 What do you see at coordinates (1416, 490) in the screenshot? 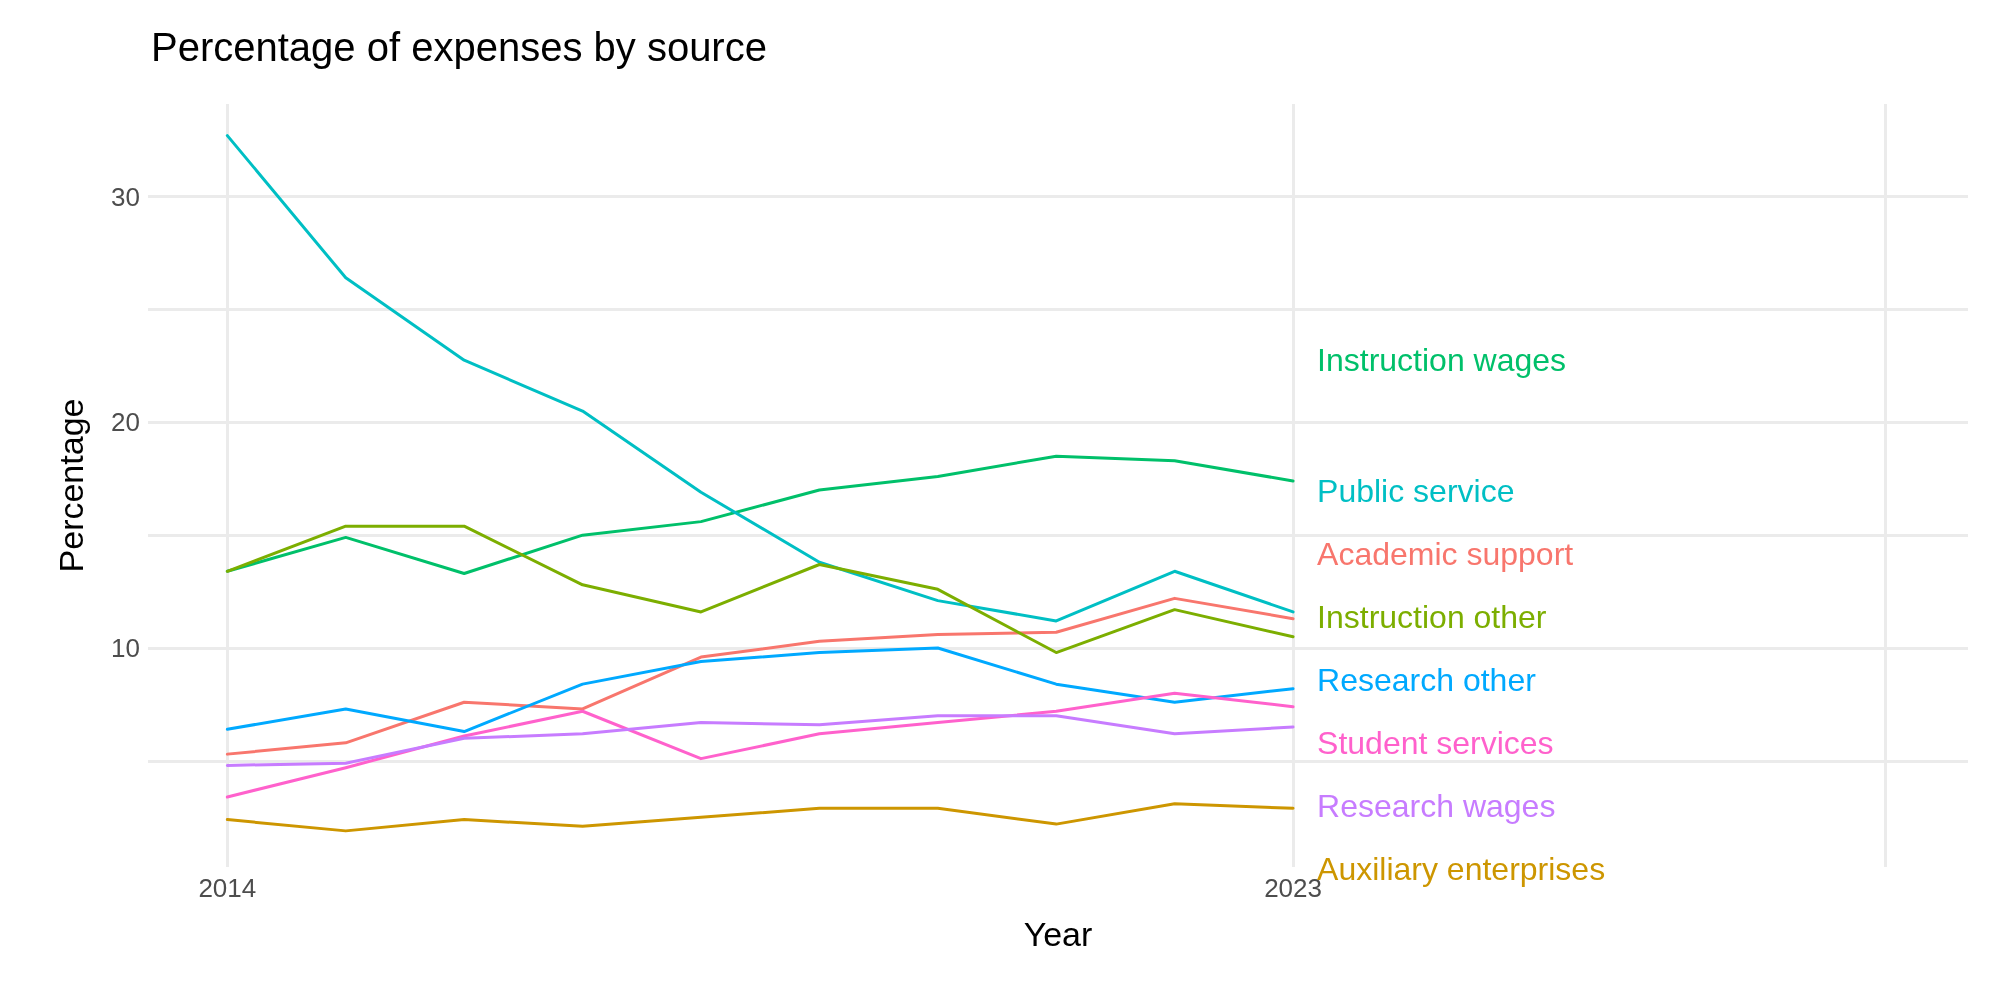
I see `text: Public service` at bounding box center [1416, 490].